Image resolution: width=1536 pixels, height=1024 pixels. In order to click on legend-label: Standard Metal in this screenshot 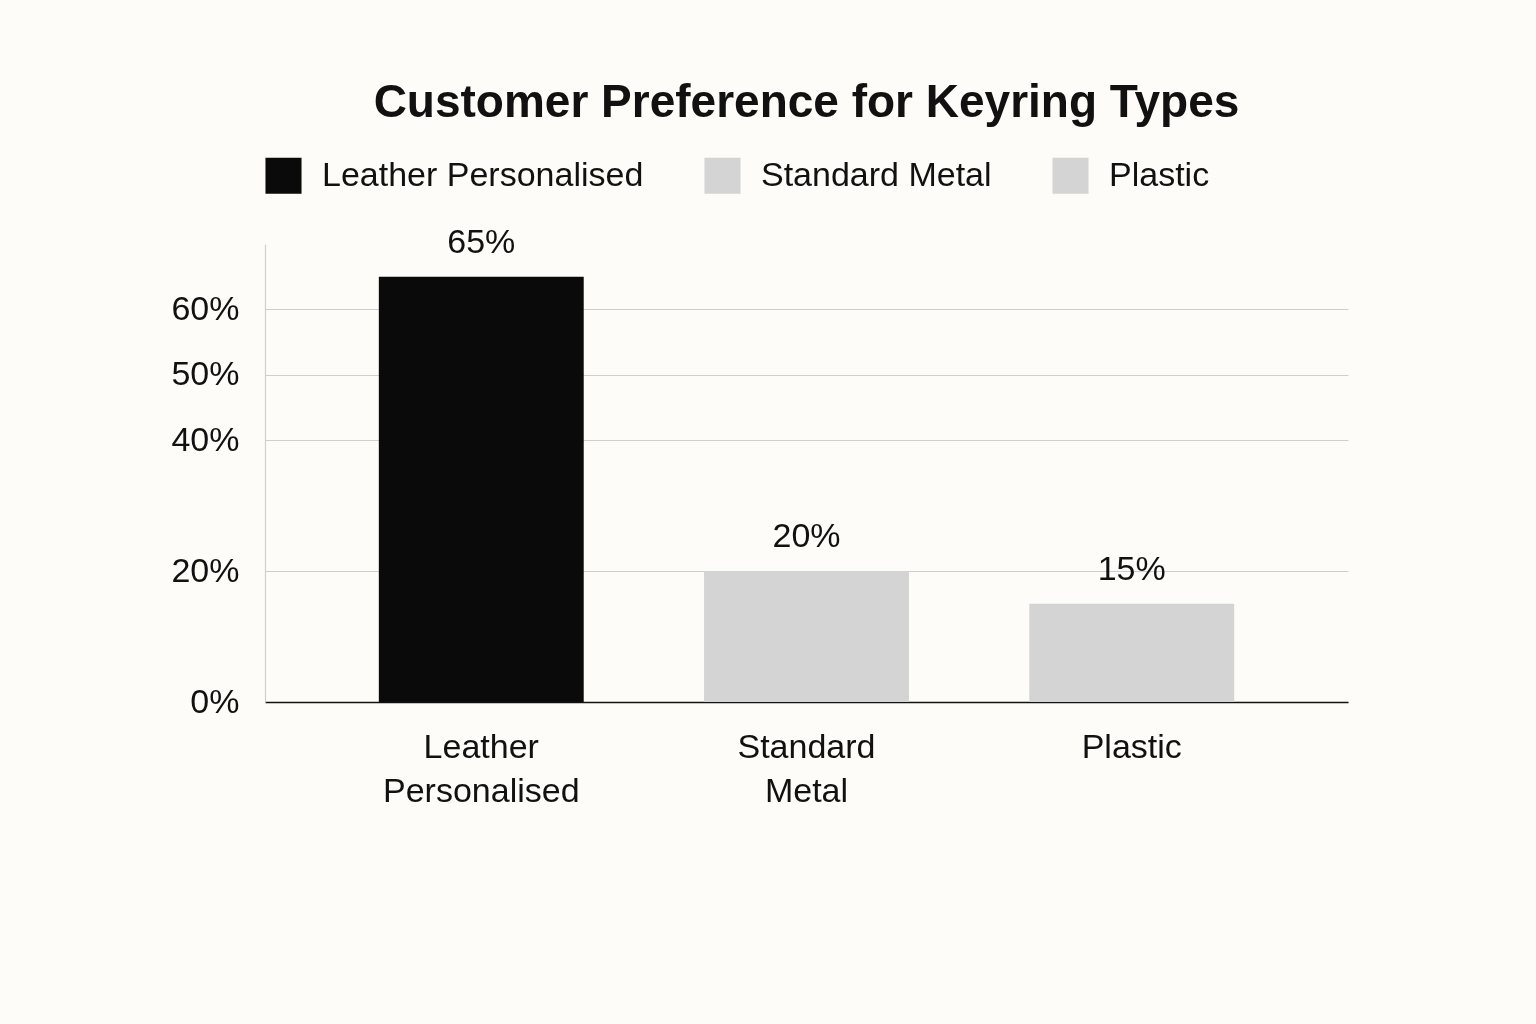, I will do `click(876, 173)`.